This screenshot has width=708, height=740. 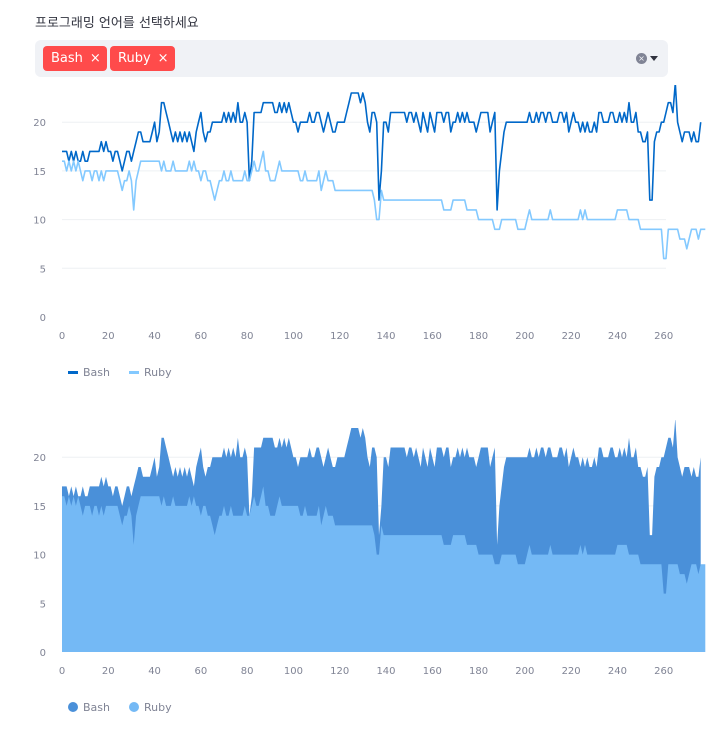 I want to click on chip-bash: Bash ×, so click(x=75, y=58).